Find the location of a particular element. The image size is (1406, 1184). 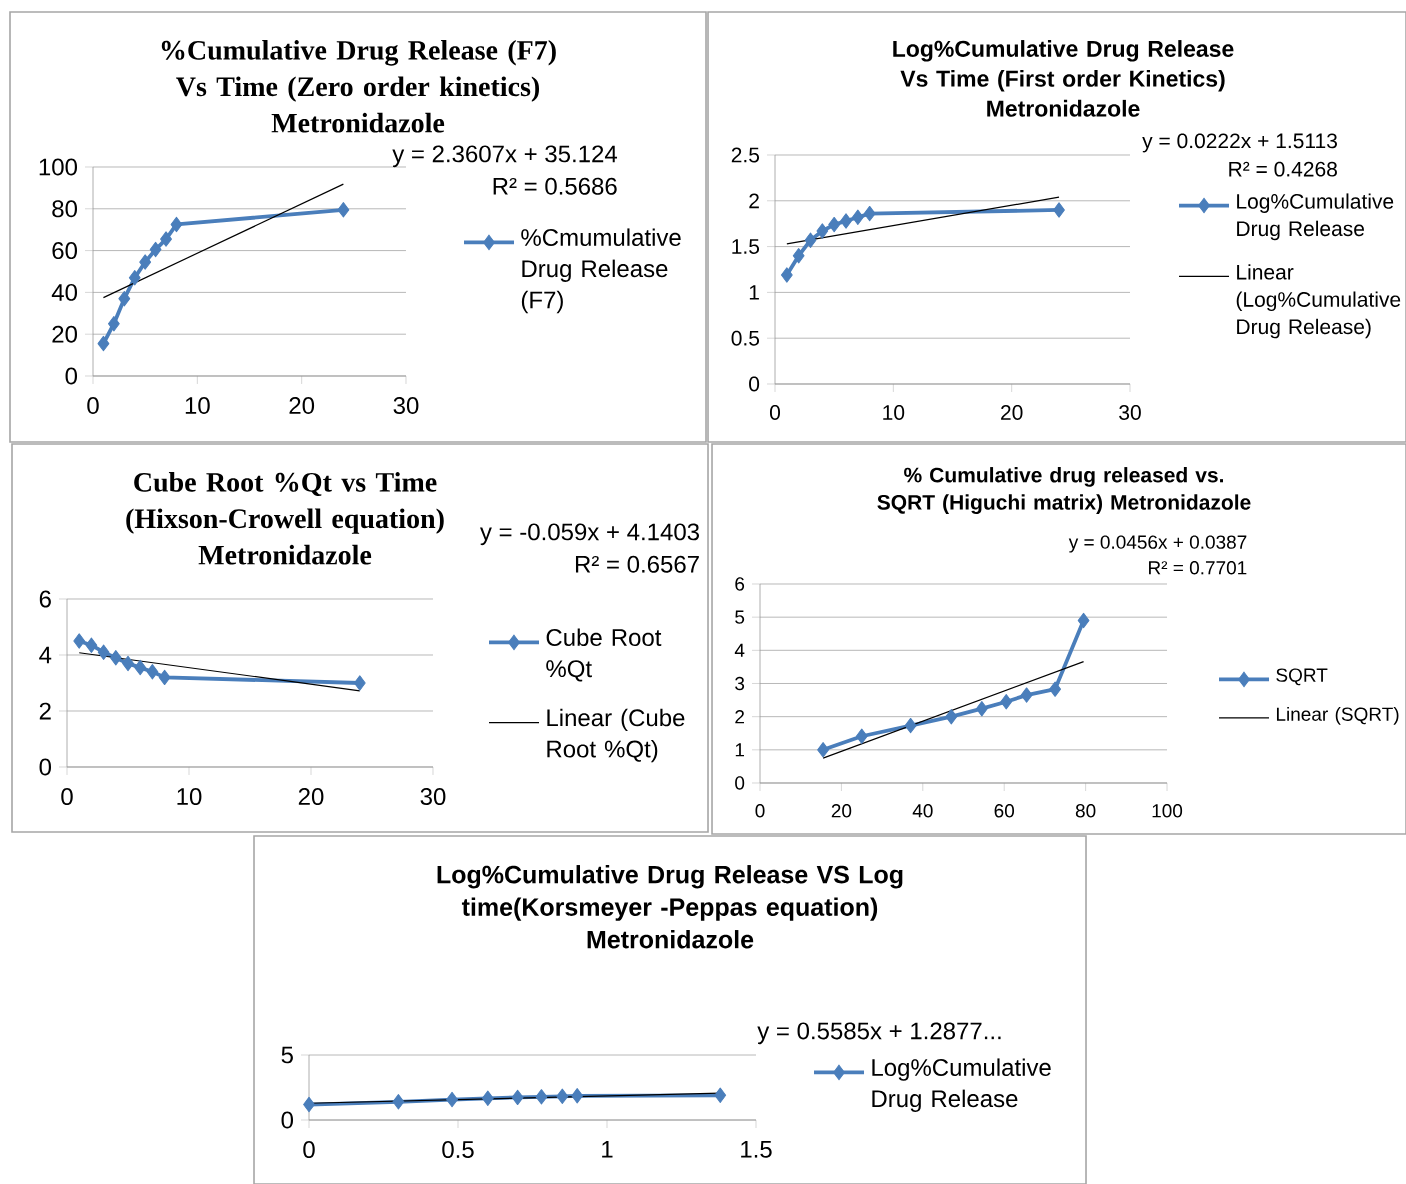

text: R² = 0.6567 is located at coordinates (637, 564).